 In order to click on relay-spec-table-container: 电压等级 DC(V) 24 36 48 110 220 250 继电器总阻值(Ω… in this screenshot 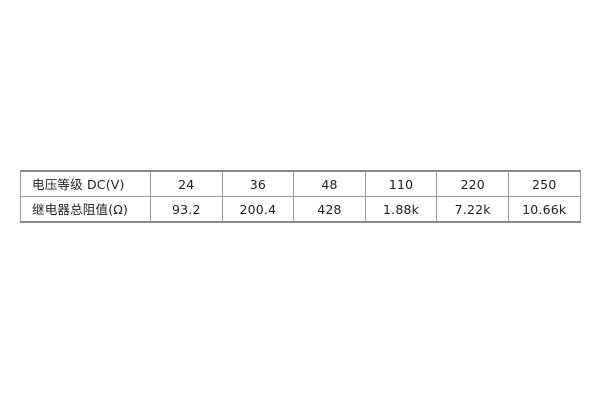, I will do `click(300, 196)`.